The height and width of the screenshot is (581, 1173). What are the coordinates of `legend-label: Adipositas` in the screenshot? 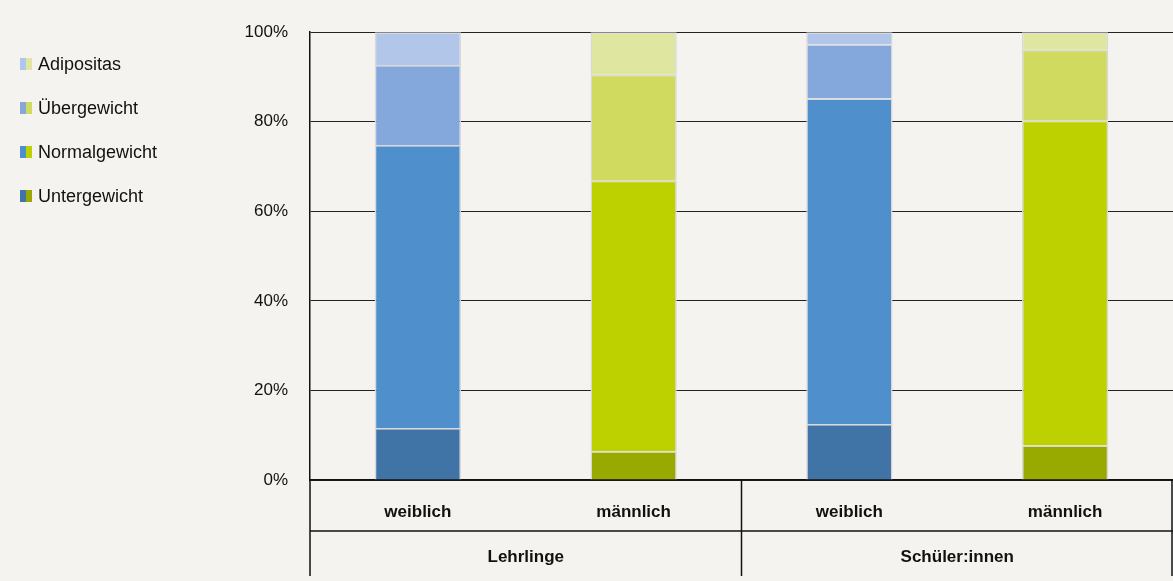 It's located at (80, 64).